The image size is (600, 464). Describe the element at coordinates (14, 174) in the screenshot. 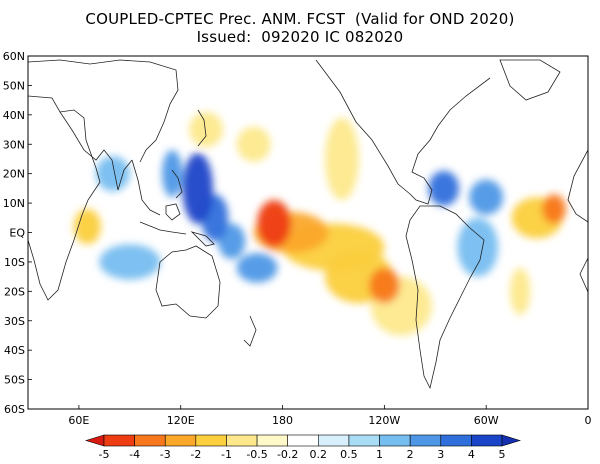

I see `latitude-label: 20N` at that location.